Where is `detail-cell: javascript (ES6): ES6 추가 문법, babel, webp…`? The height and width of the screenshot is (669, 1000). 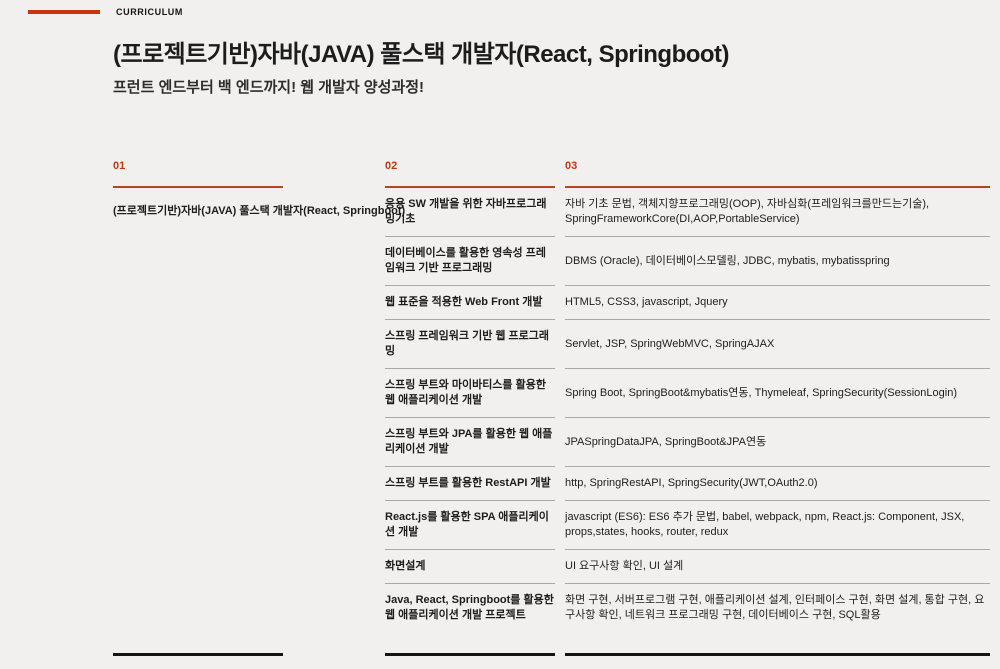
detail-cell: javascript (ES6): ES6 추가 문법, babel, webp… is located at coordinates (777, 525).